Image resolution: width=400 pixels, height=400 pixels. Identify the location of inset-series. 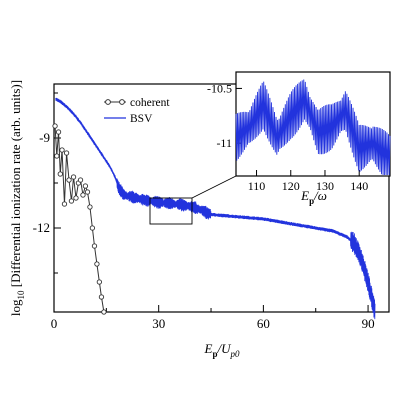
(313, 127).